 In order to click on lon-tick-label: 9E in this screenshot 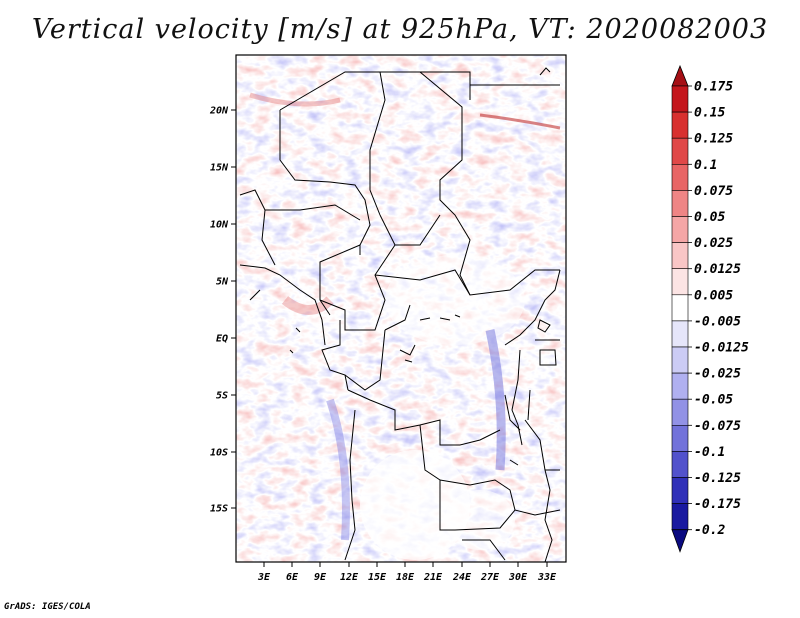, I will do `click(320, 577)`.